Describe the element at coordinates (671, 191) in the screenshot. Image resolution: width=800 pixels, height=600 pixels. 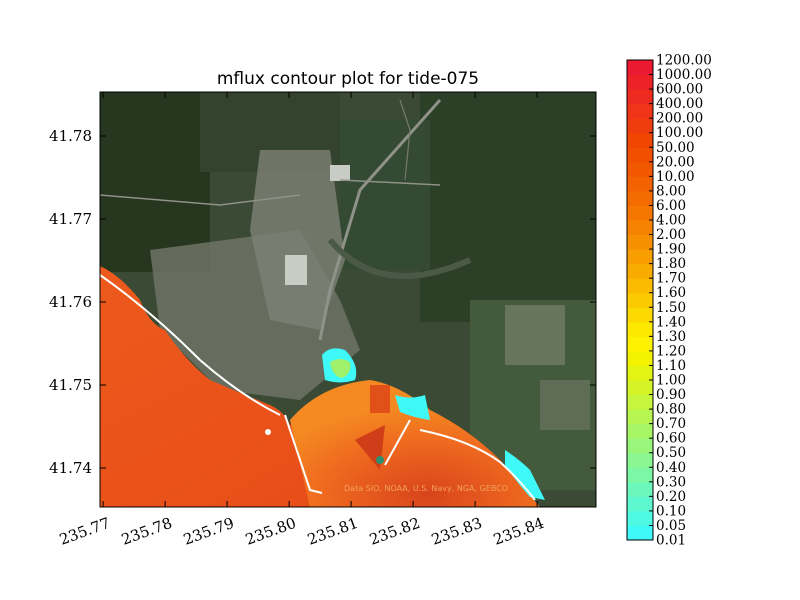
I see `colorbar-level-label: 8.00` at that location.